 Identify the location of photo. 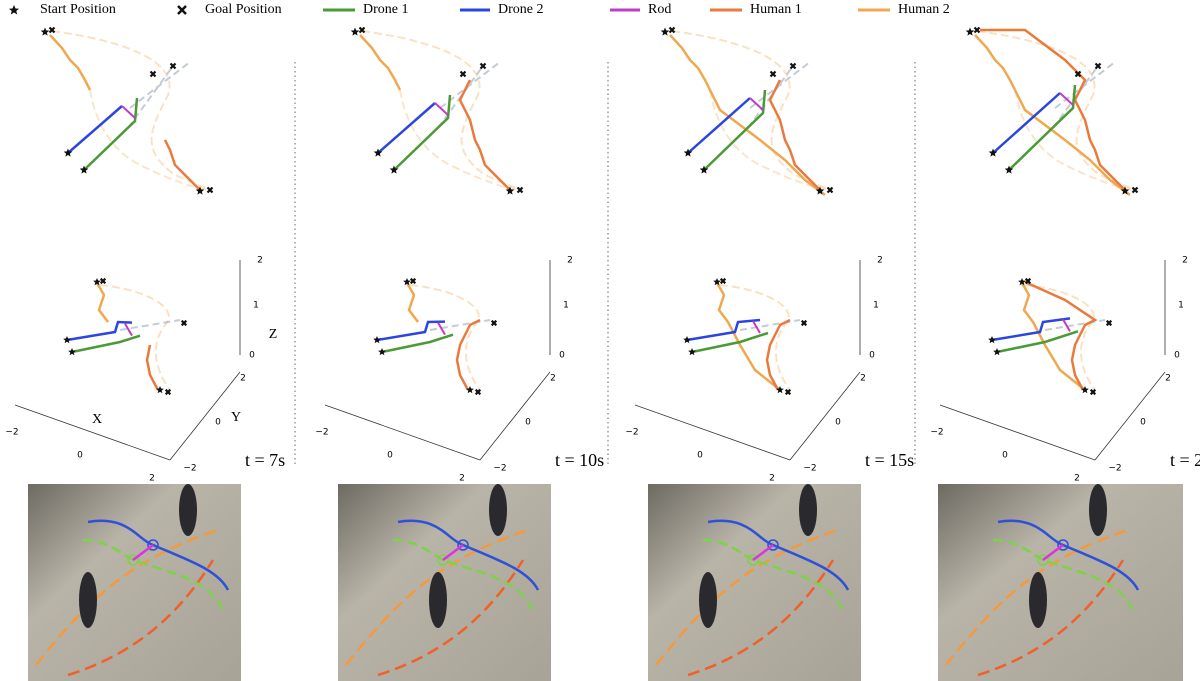
(754, 582).